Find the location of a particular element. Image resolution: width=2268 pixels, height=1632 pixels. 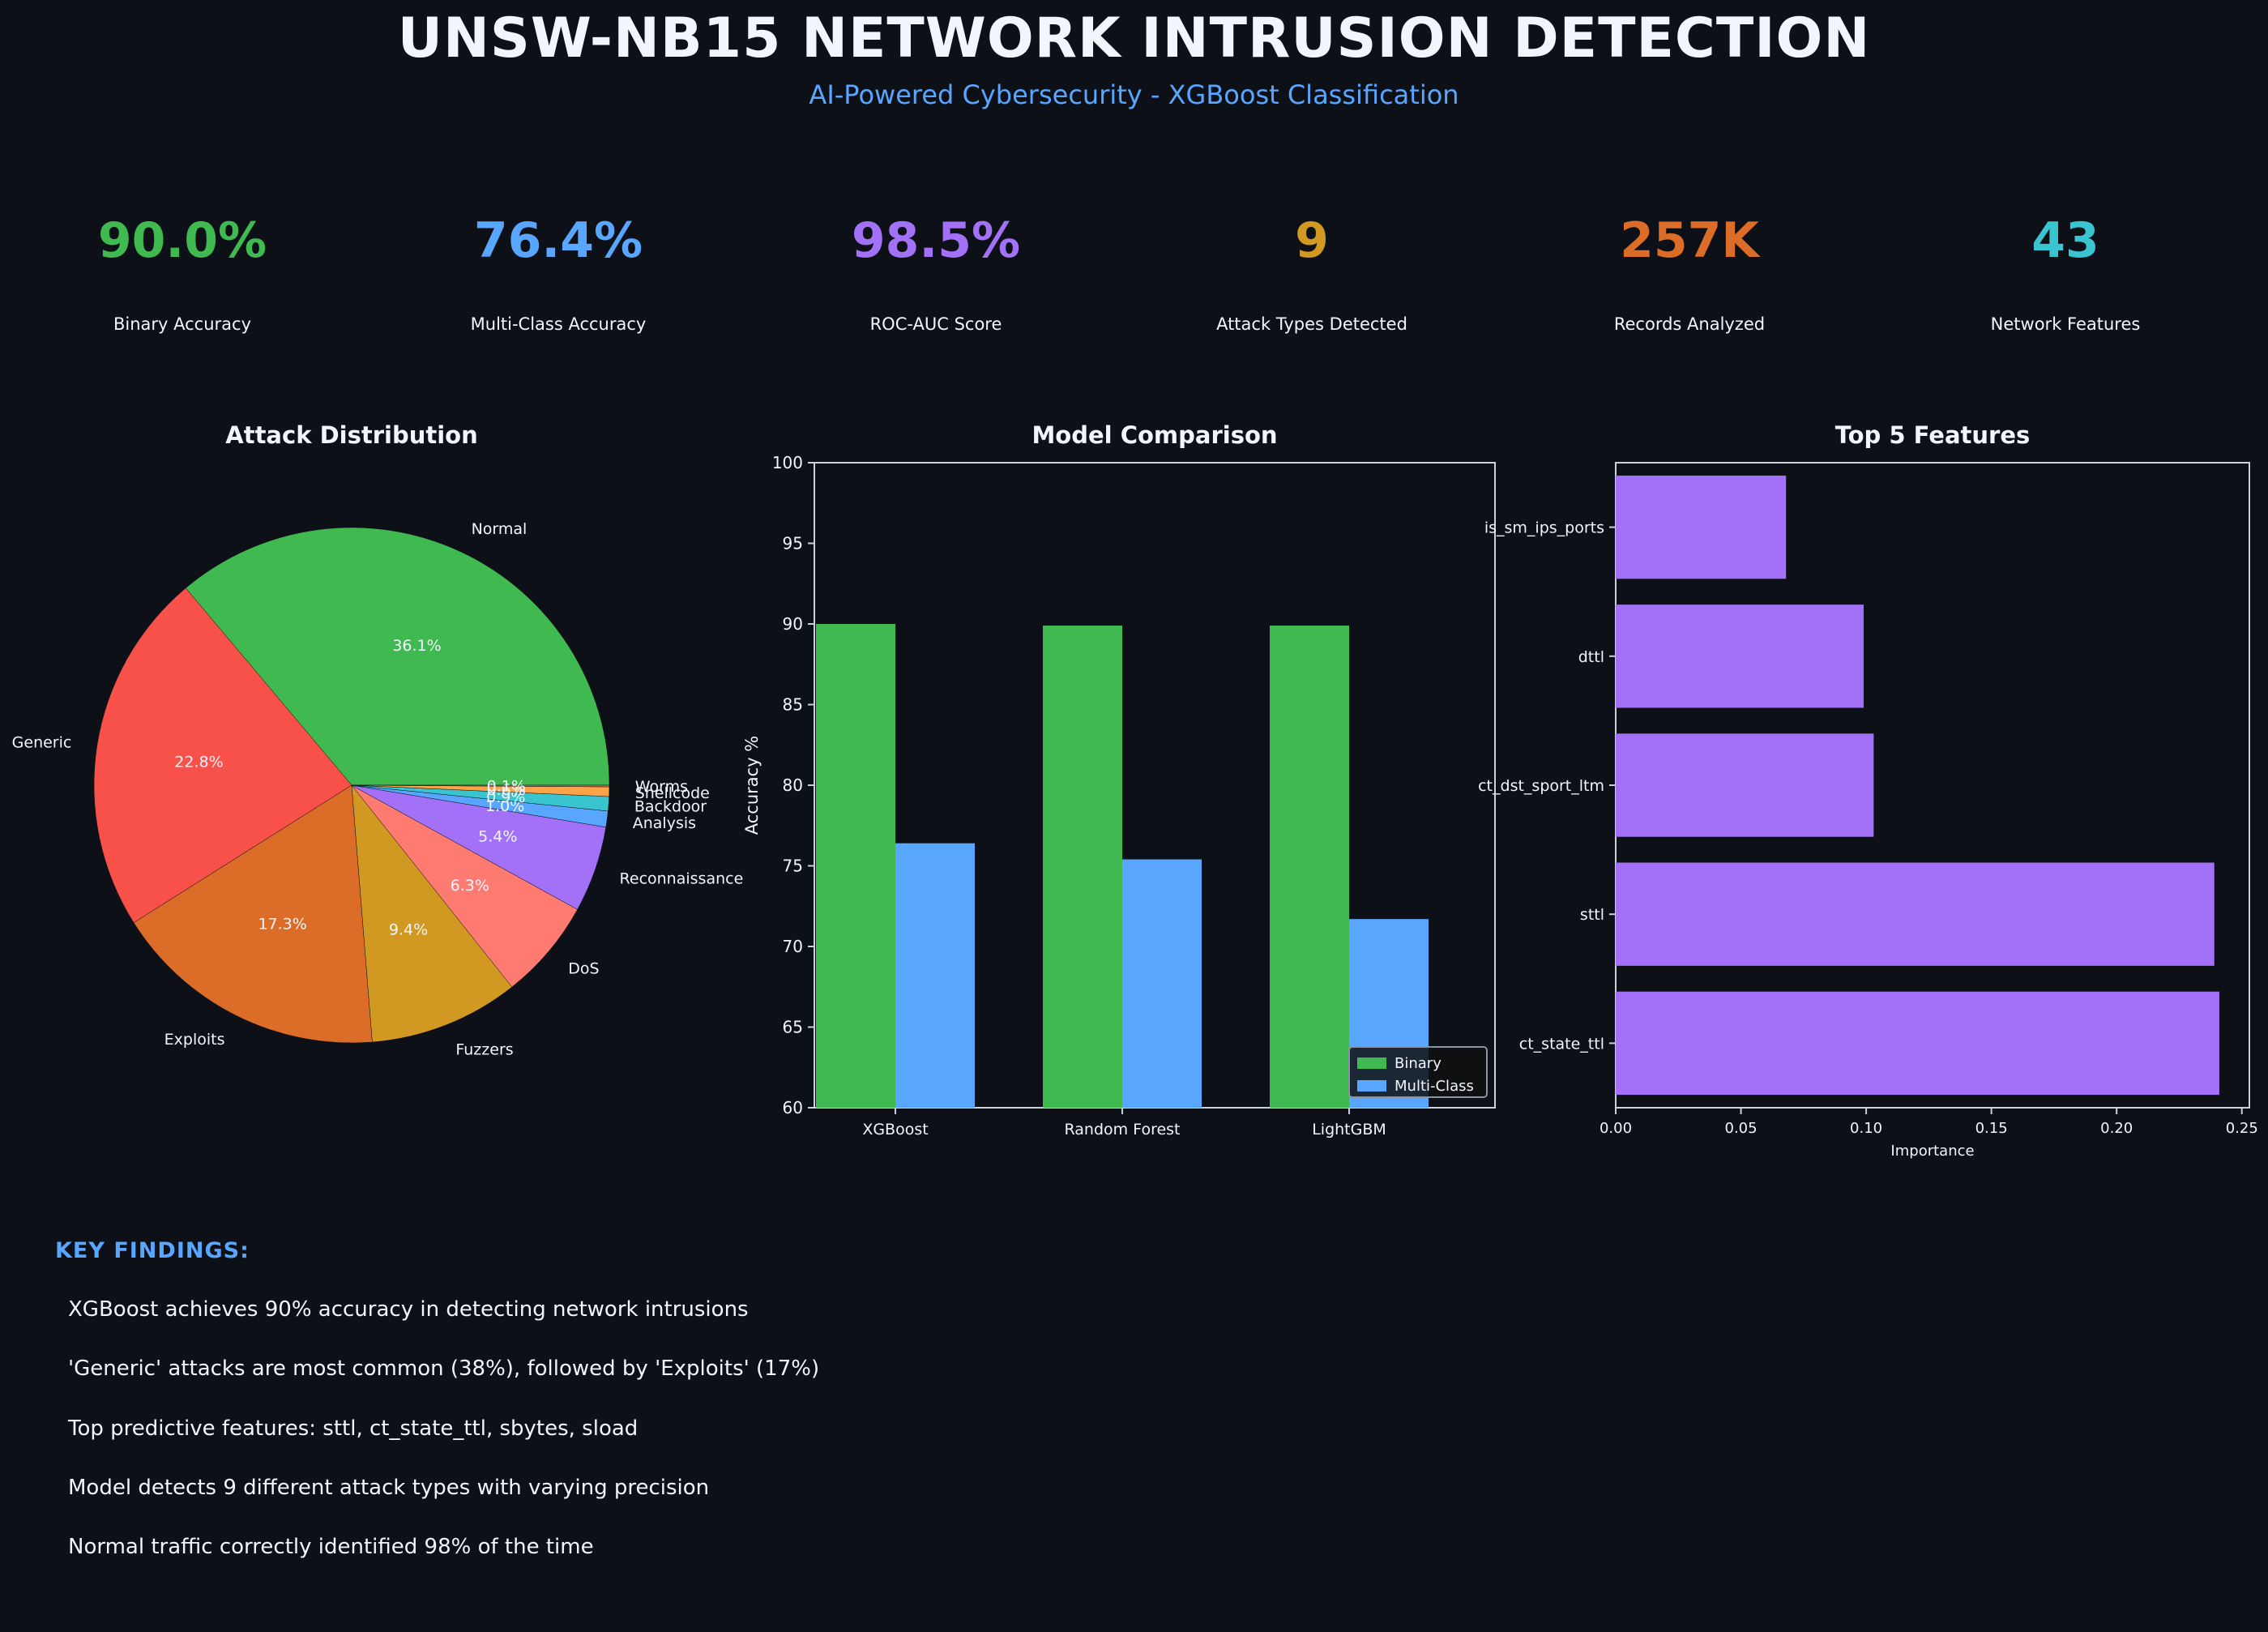

x-tick-label: 0.00 is located at coordinates (1616, 1128).